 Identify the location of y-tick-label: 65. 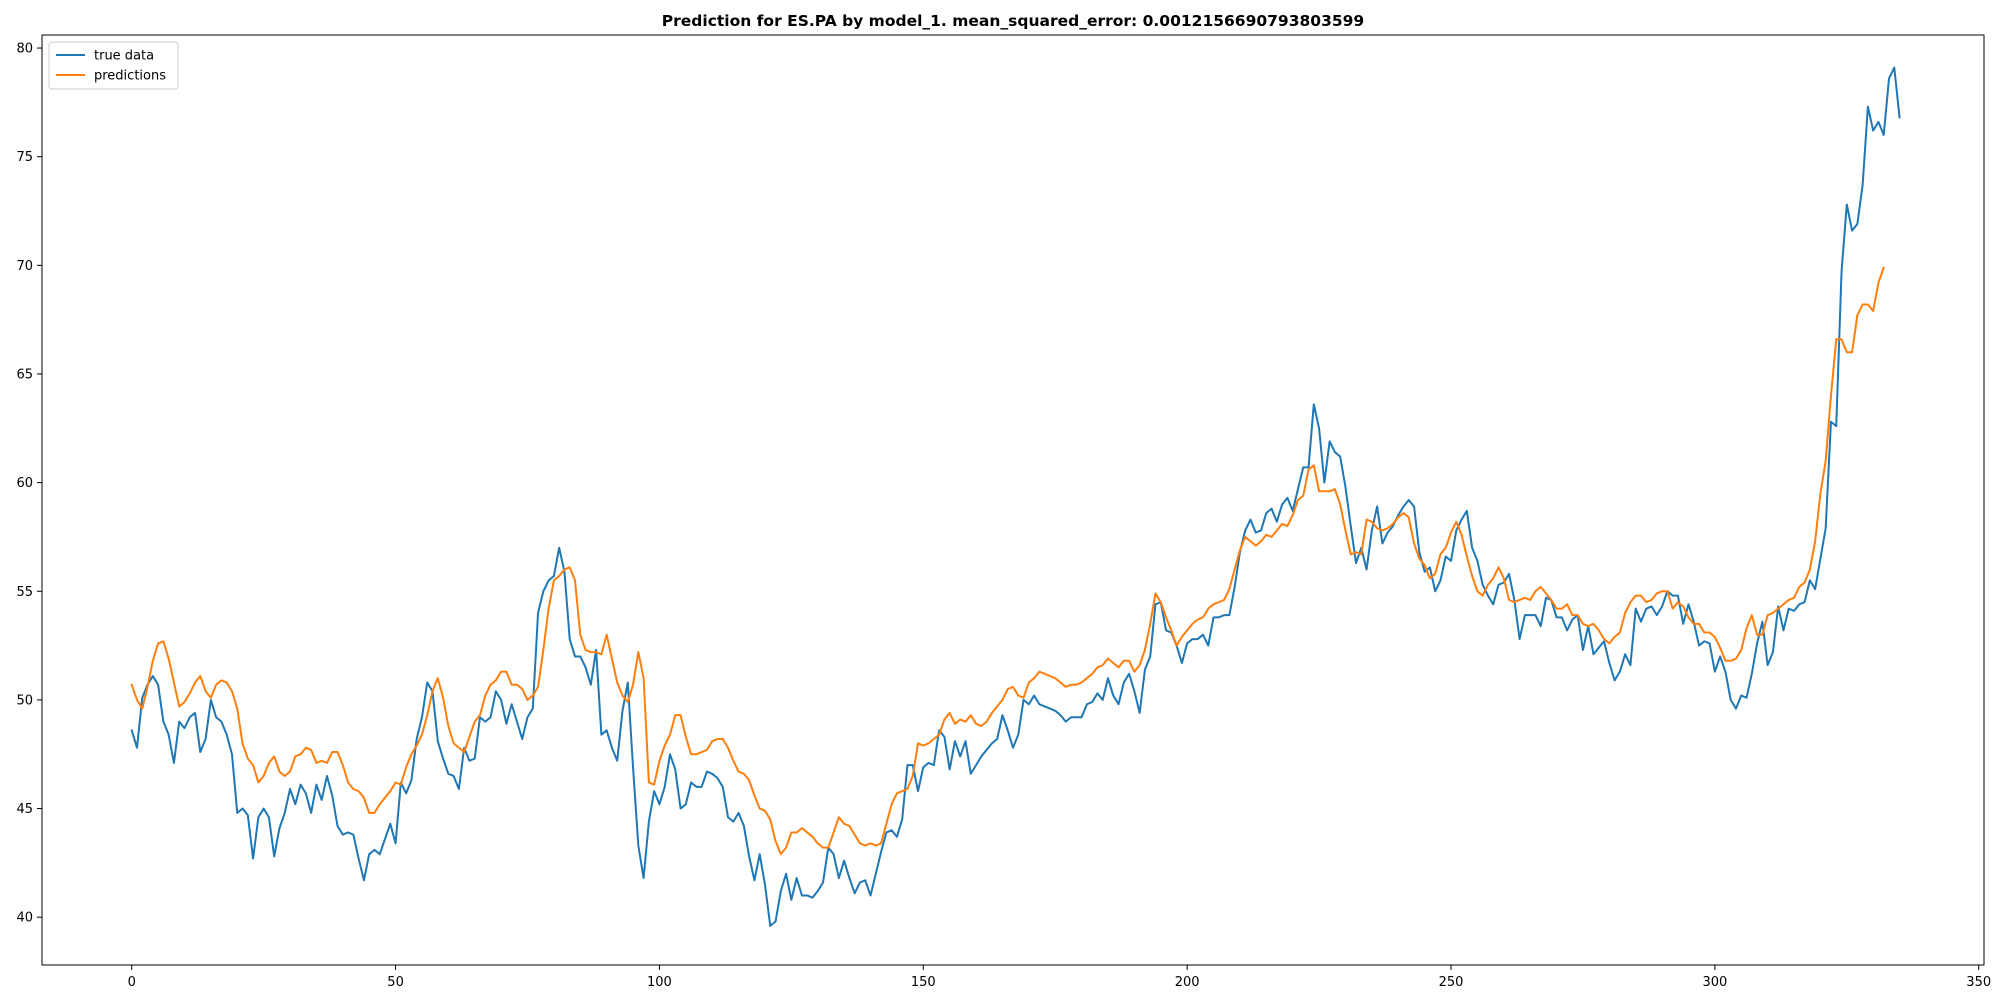
(24, 374).